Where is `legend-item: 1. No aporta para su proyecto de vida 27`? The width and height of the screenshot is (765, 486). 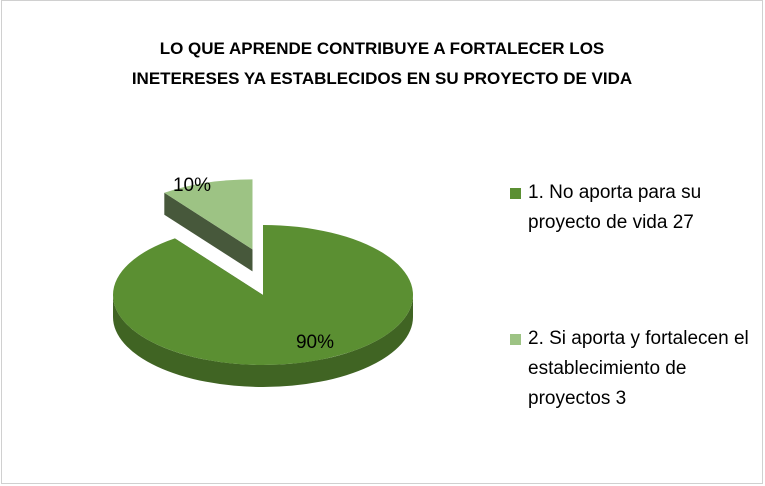 legend-item: 1. No aporta para su proyecto de vida 27 is located at coordinates (630, 208).